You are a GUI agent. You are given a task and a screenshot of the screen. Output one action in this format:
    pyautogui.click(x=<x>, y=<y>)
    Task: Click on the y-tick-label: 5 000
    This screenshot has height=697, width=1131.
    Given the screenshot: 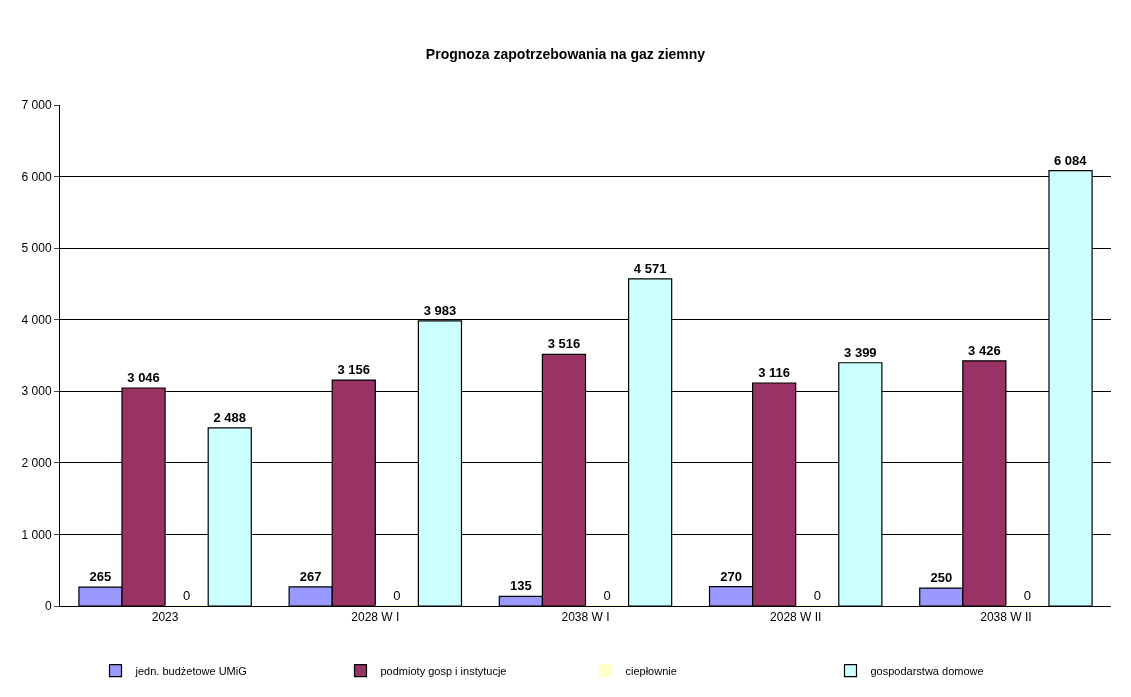 What is the action you would take?
    pyautogui.click(x=36, y=248)
    